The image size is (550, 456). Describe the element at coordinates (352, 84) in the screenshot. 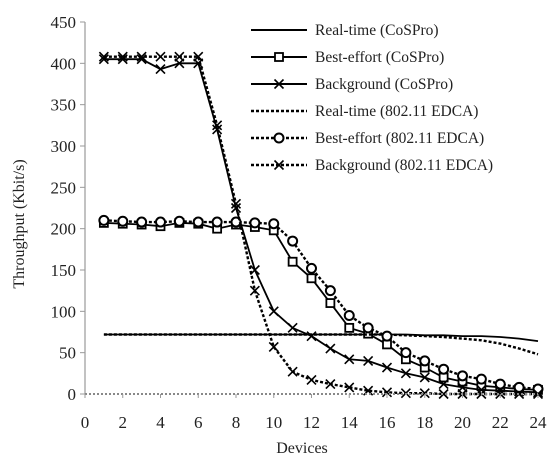

I see `legend-item: Background (CoSPro)` at that location.